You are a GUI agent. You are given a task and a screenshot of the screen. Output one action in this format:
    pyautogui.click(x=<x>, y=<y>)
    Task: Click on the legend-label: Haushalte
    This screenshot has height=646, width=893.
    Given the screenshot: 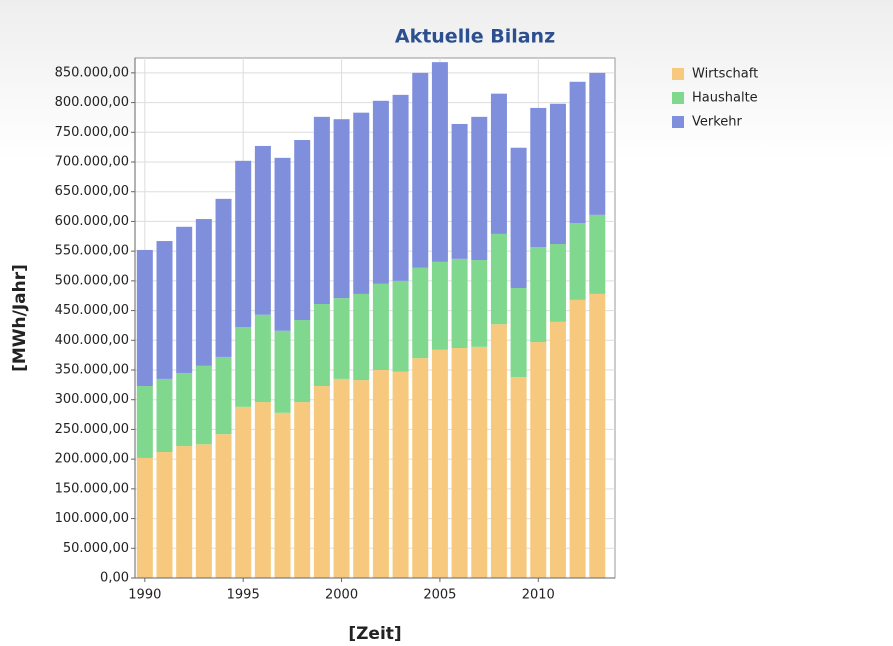 What is the action you would take?
    pyautogui.click(x=725, y=98)
    